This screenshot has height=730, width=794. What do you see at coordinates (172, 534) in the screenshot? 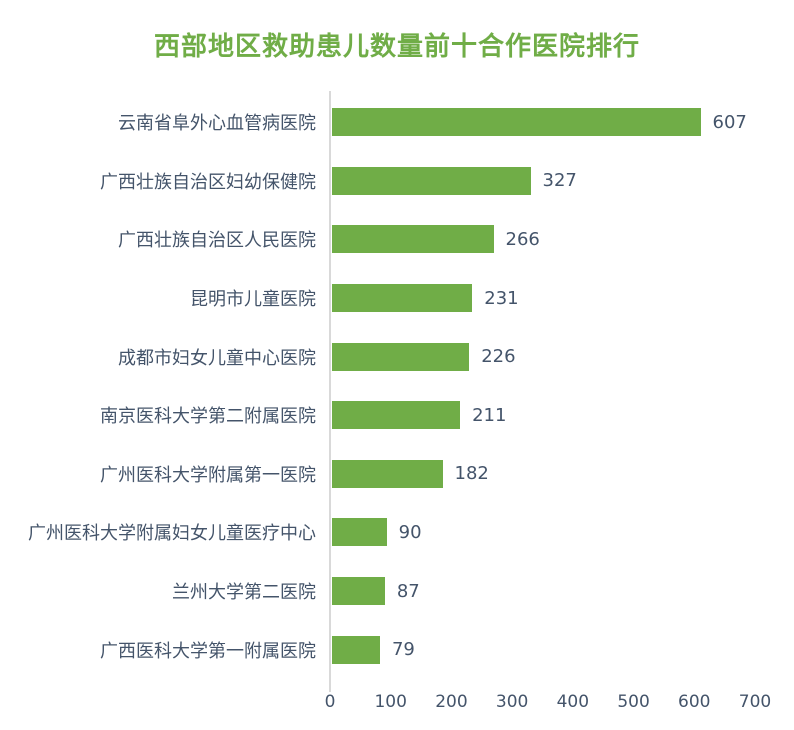
I see `category-label: 广州医科大学附属妇女儿童医疗中心` at bounding box center [172, 534].